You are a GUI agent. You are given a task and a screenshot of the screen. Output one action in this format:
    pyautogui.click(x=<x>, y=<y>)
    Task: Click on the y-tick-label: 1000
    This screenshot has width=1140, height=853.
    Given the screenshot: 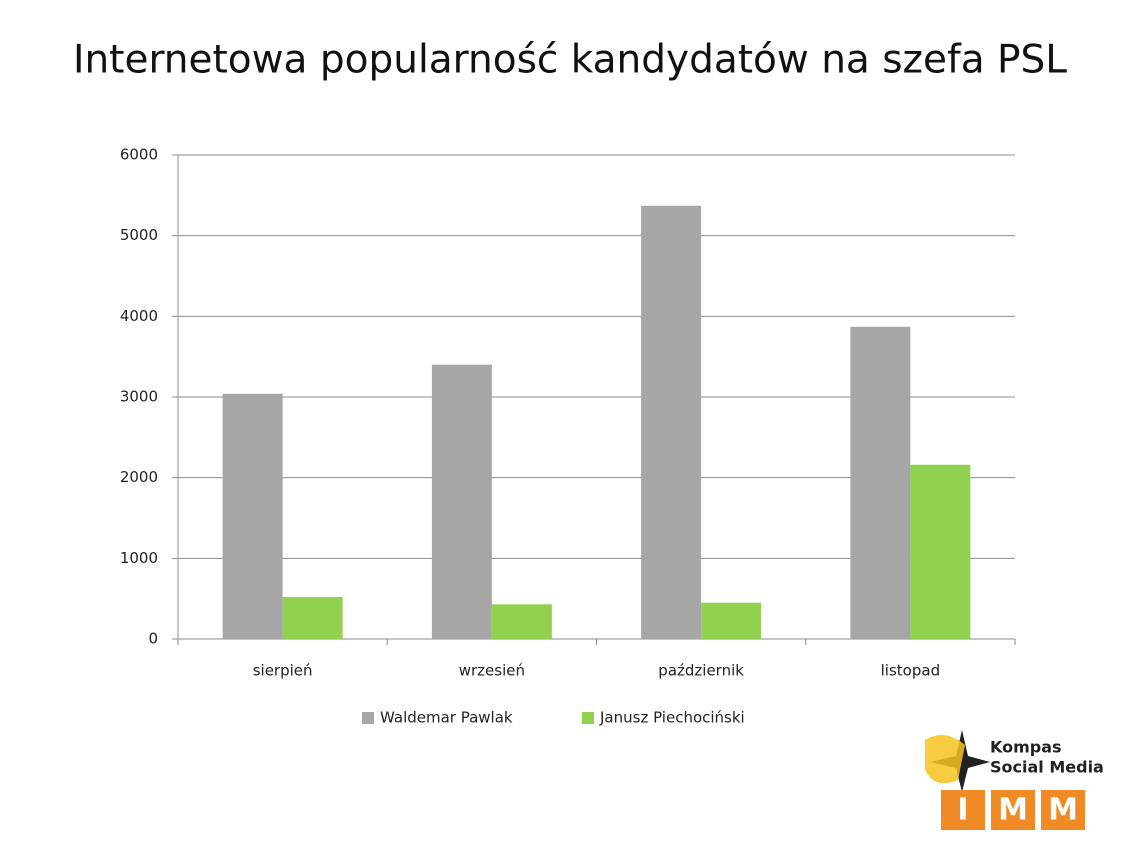 What is the action you would take?
    pyautogui.click(x=139, y=558)
    